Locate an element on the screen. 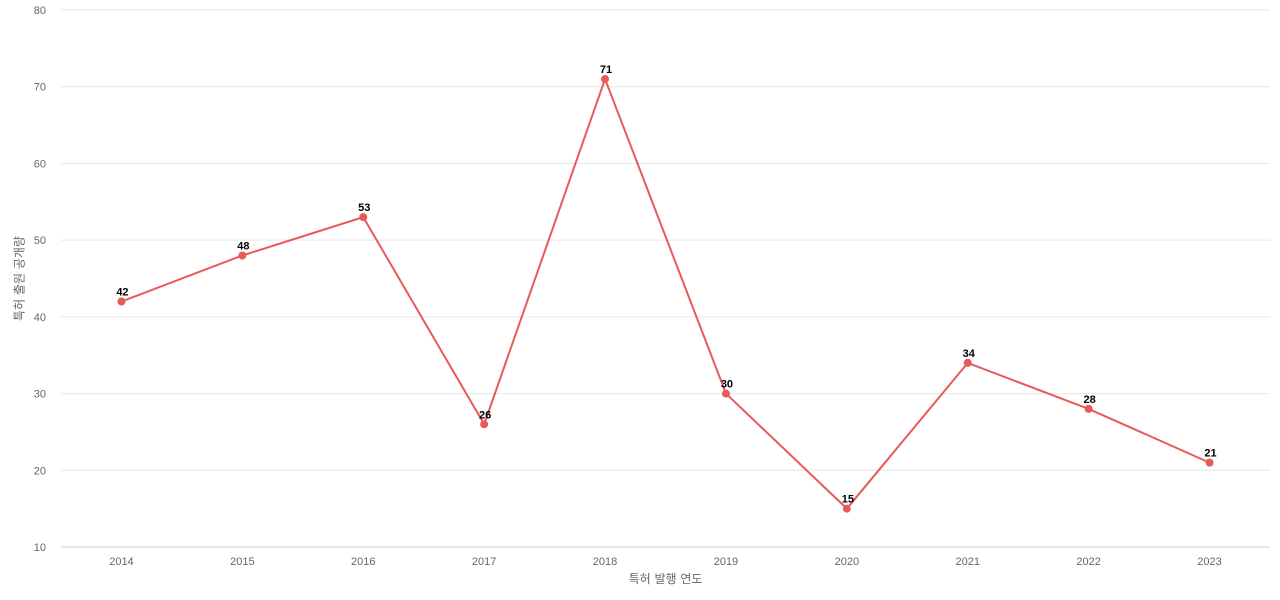 The height and width of the screenshot is (600, 1280). y-tick-label: 10 is located at coordinates (40, 548).